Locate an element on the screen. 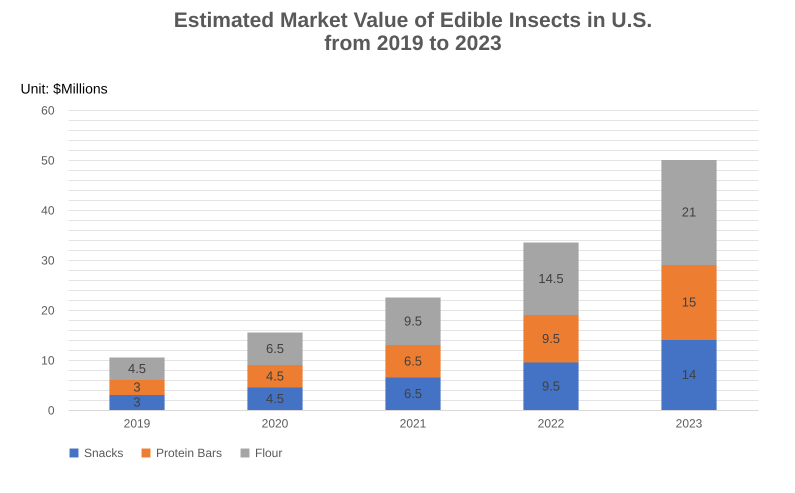  x-tick-label: 2021 is located at coordinates (413, 423).